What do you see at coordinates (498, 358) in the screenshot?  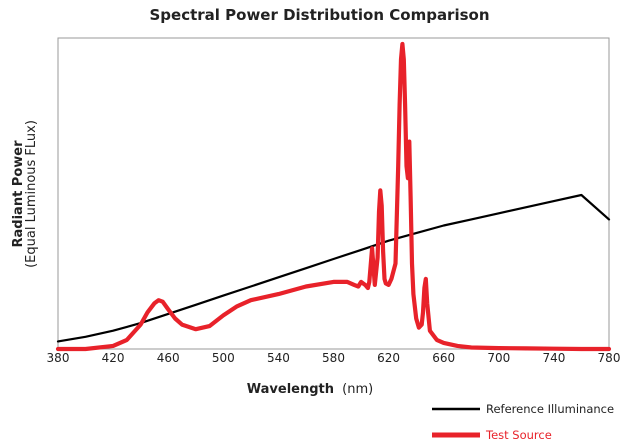 I see `x-tick-label: 700` at bounding box center [498, 358].